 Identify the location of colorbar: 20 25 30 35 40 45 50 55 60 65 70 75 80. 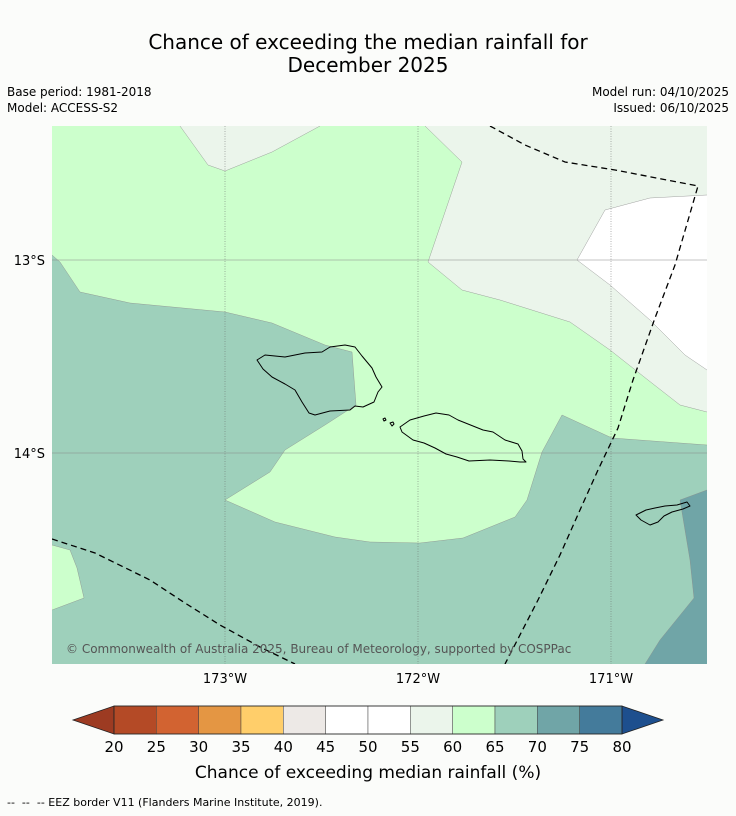
(368, 730).